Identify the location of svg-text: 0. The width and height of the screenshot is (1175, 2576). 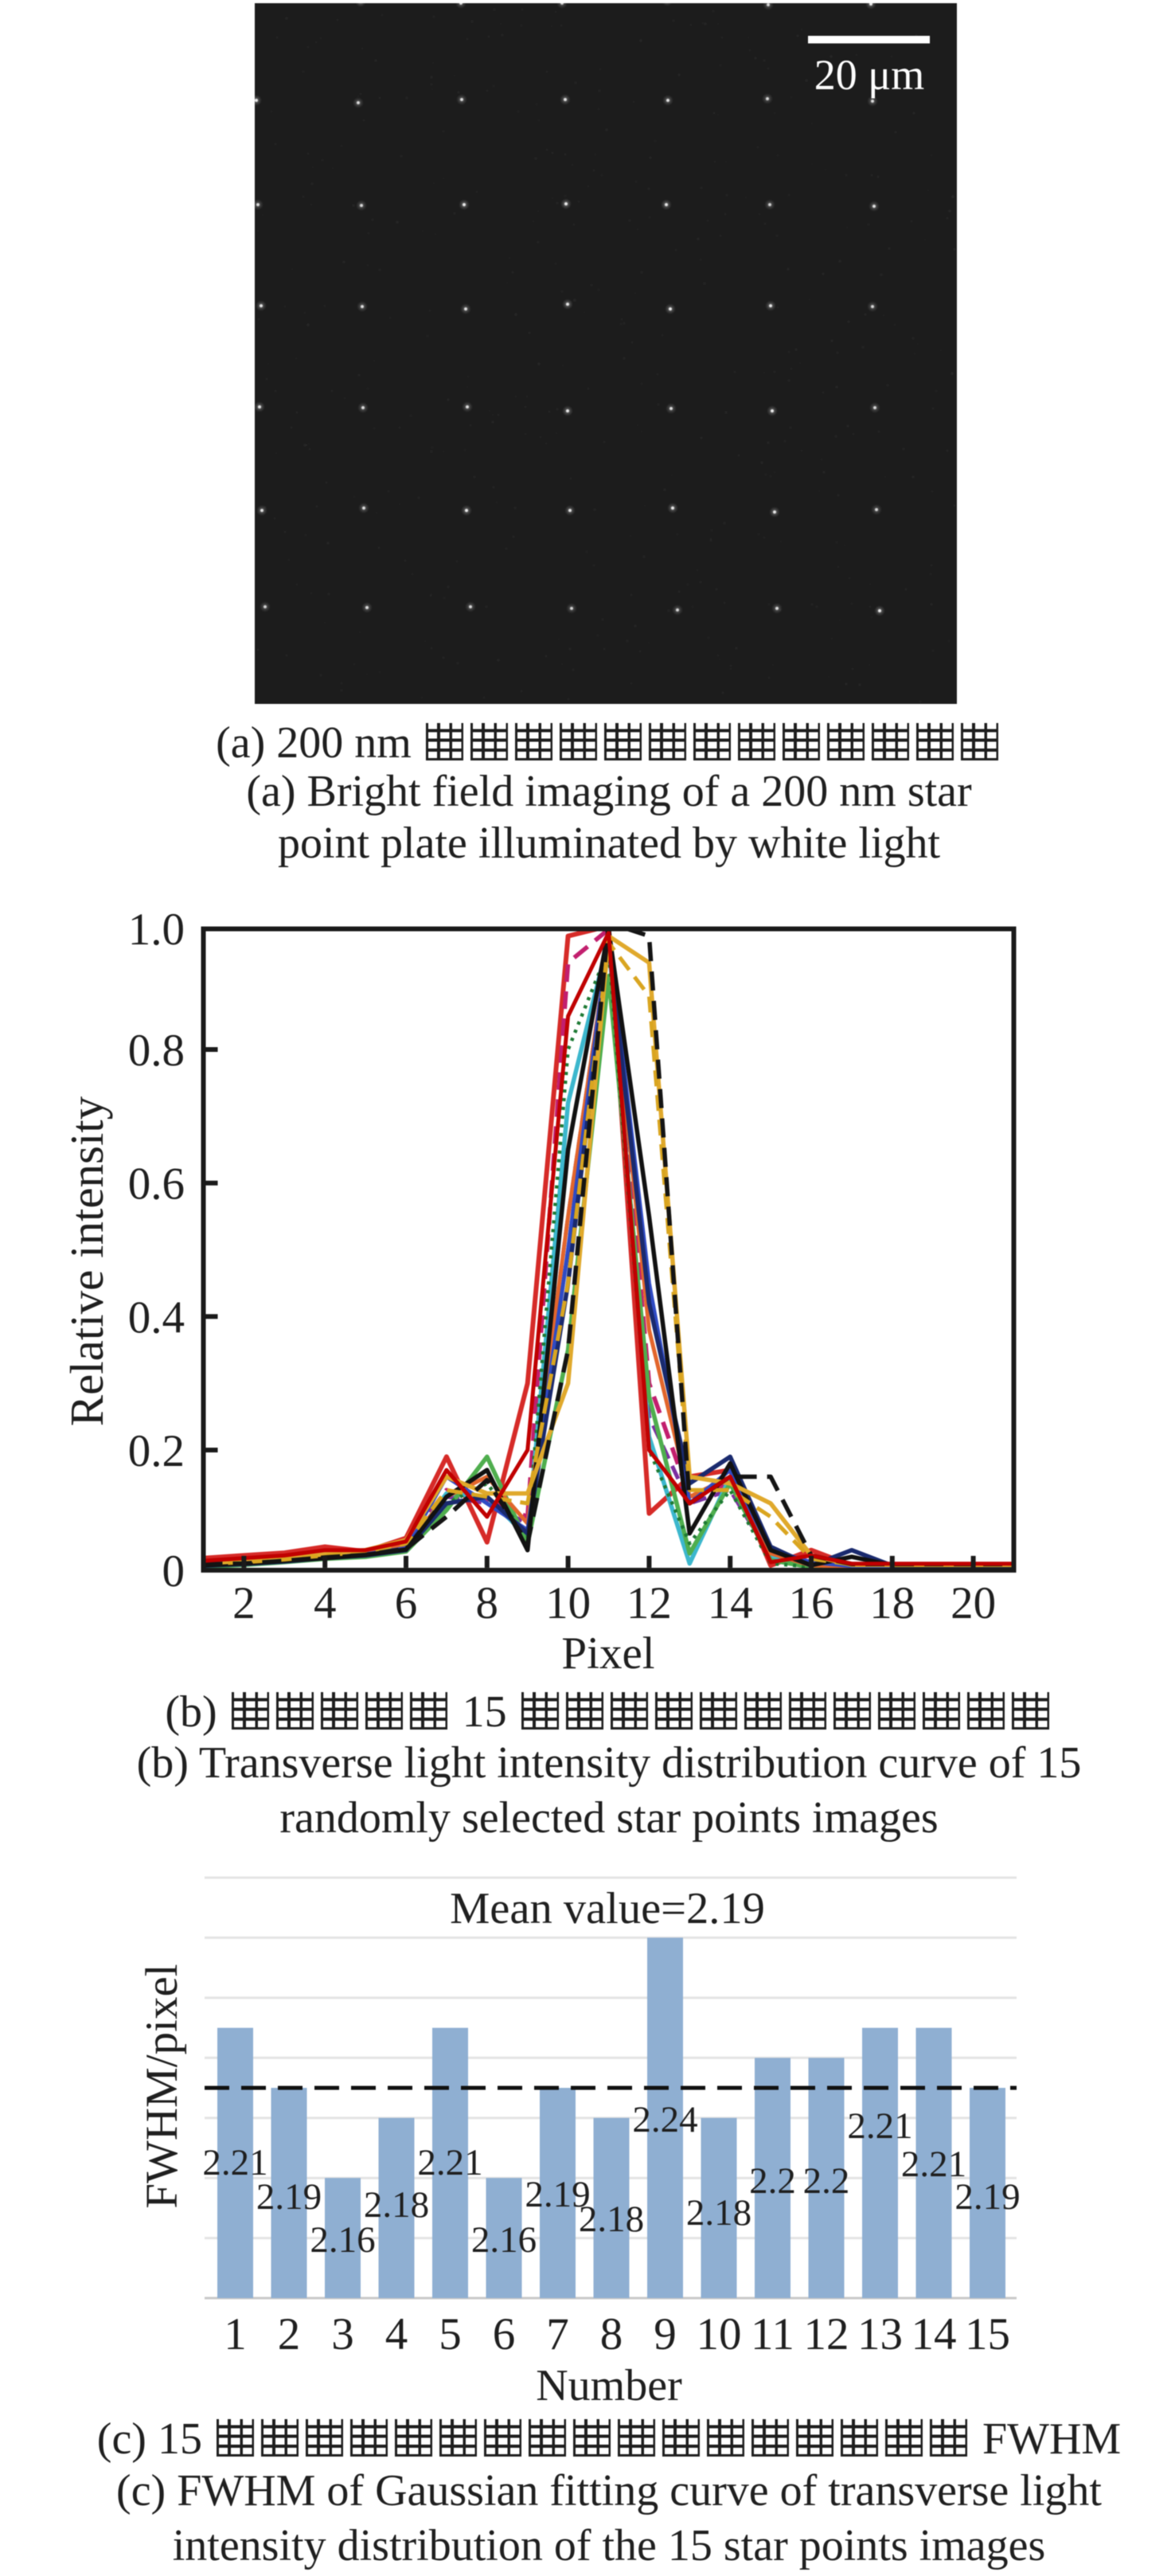
(173, 1571).